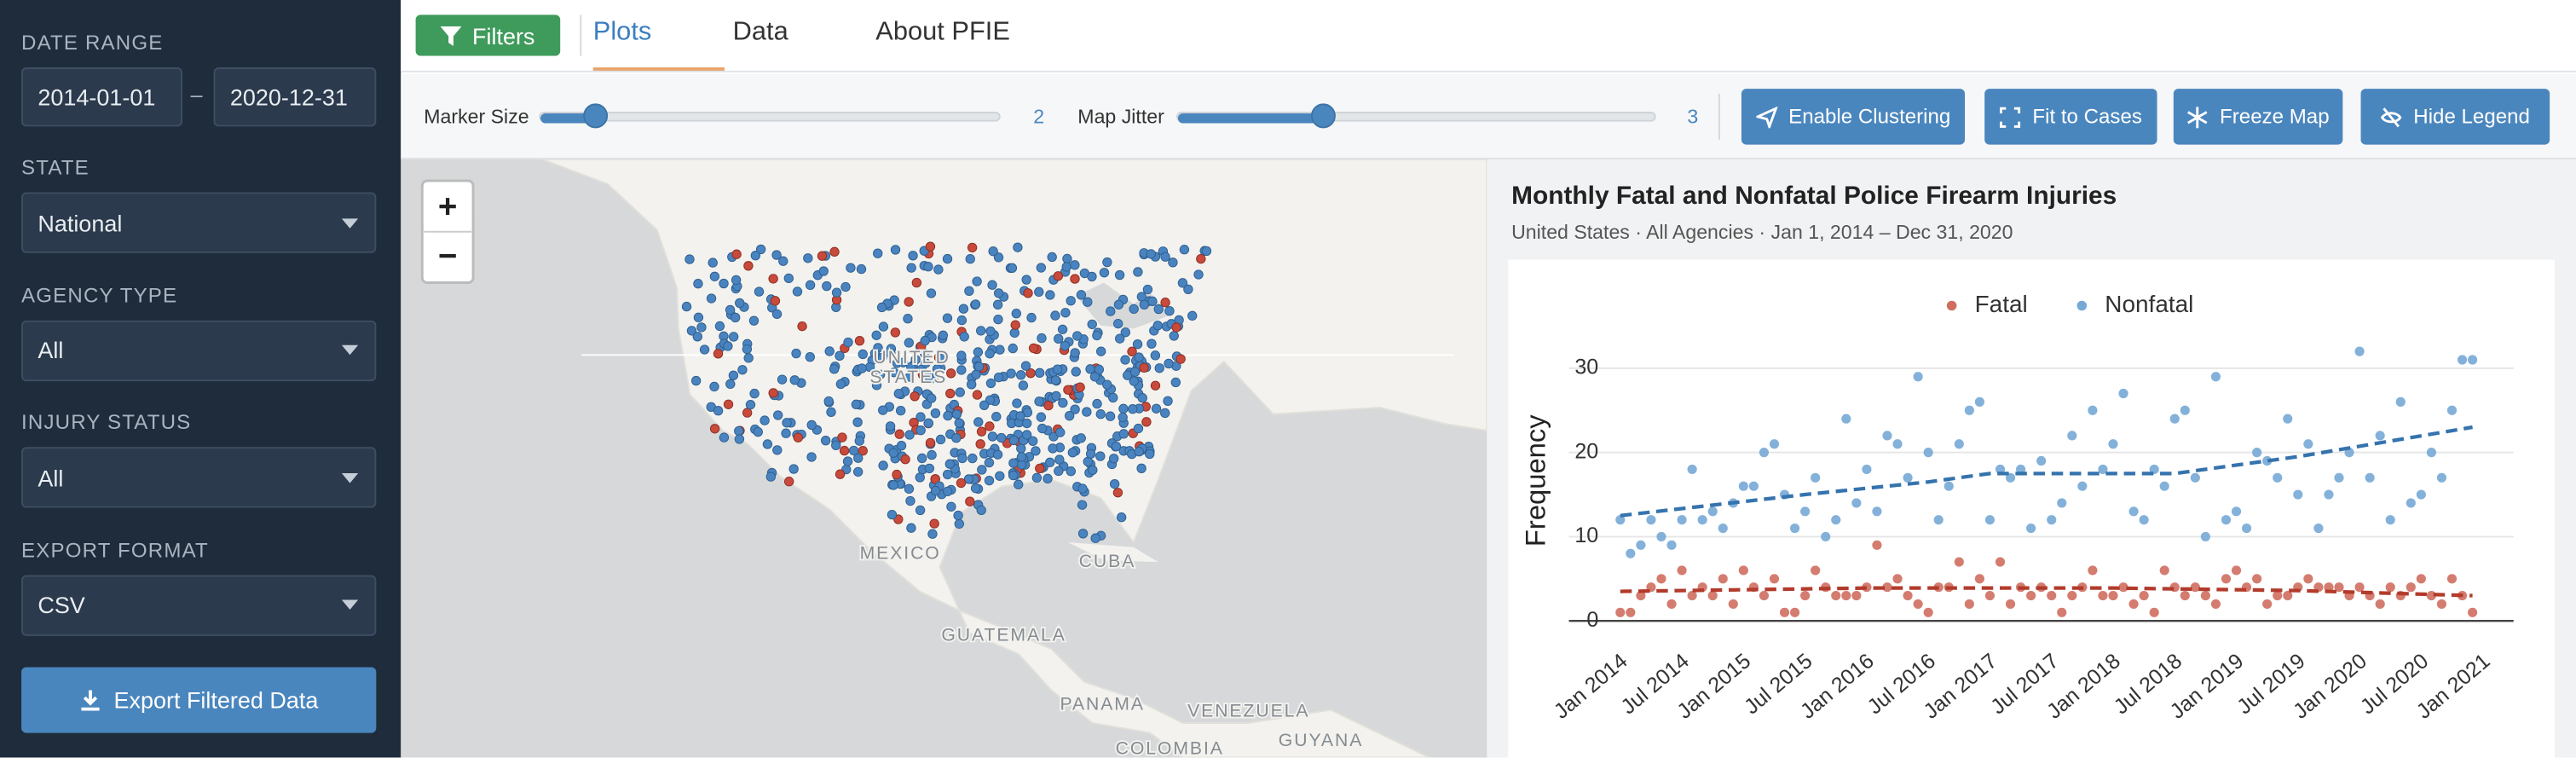  What do you see at coordinates (942, 32) in the screenshot?
I see `tab: About PFIE` at bounding box center [942, 32].